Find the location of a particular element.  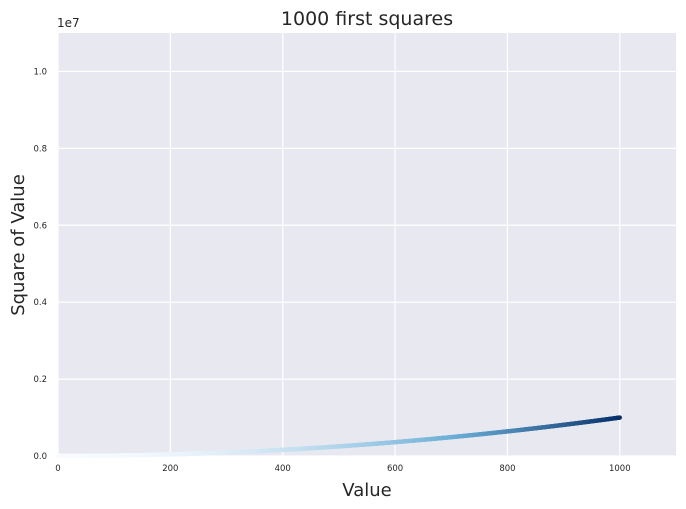

scatter-points is located at coordinates (339, 437).